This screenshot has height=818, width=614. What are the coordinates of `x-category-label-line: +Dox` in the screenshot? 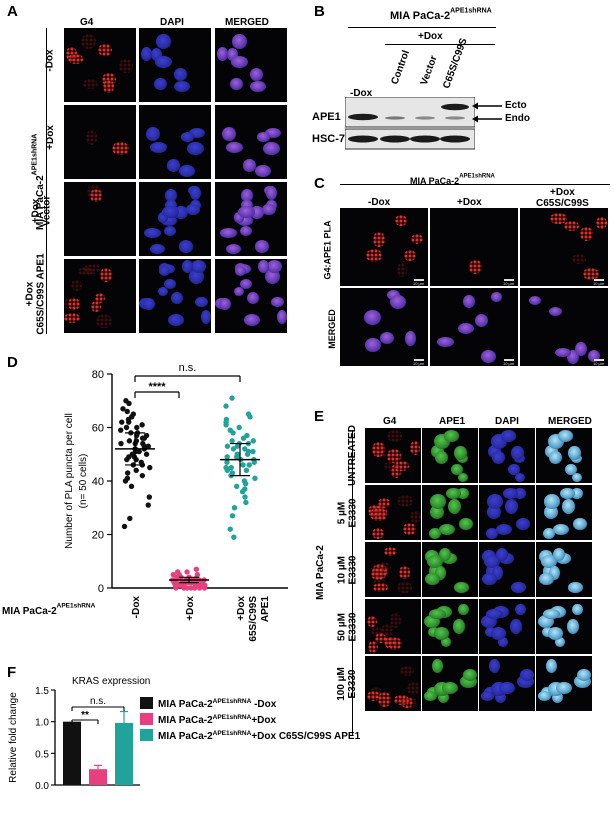 It's located at (241, 608).